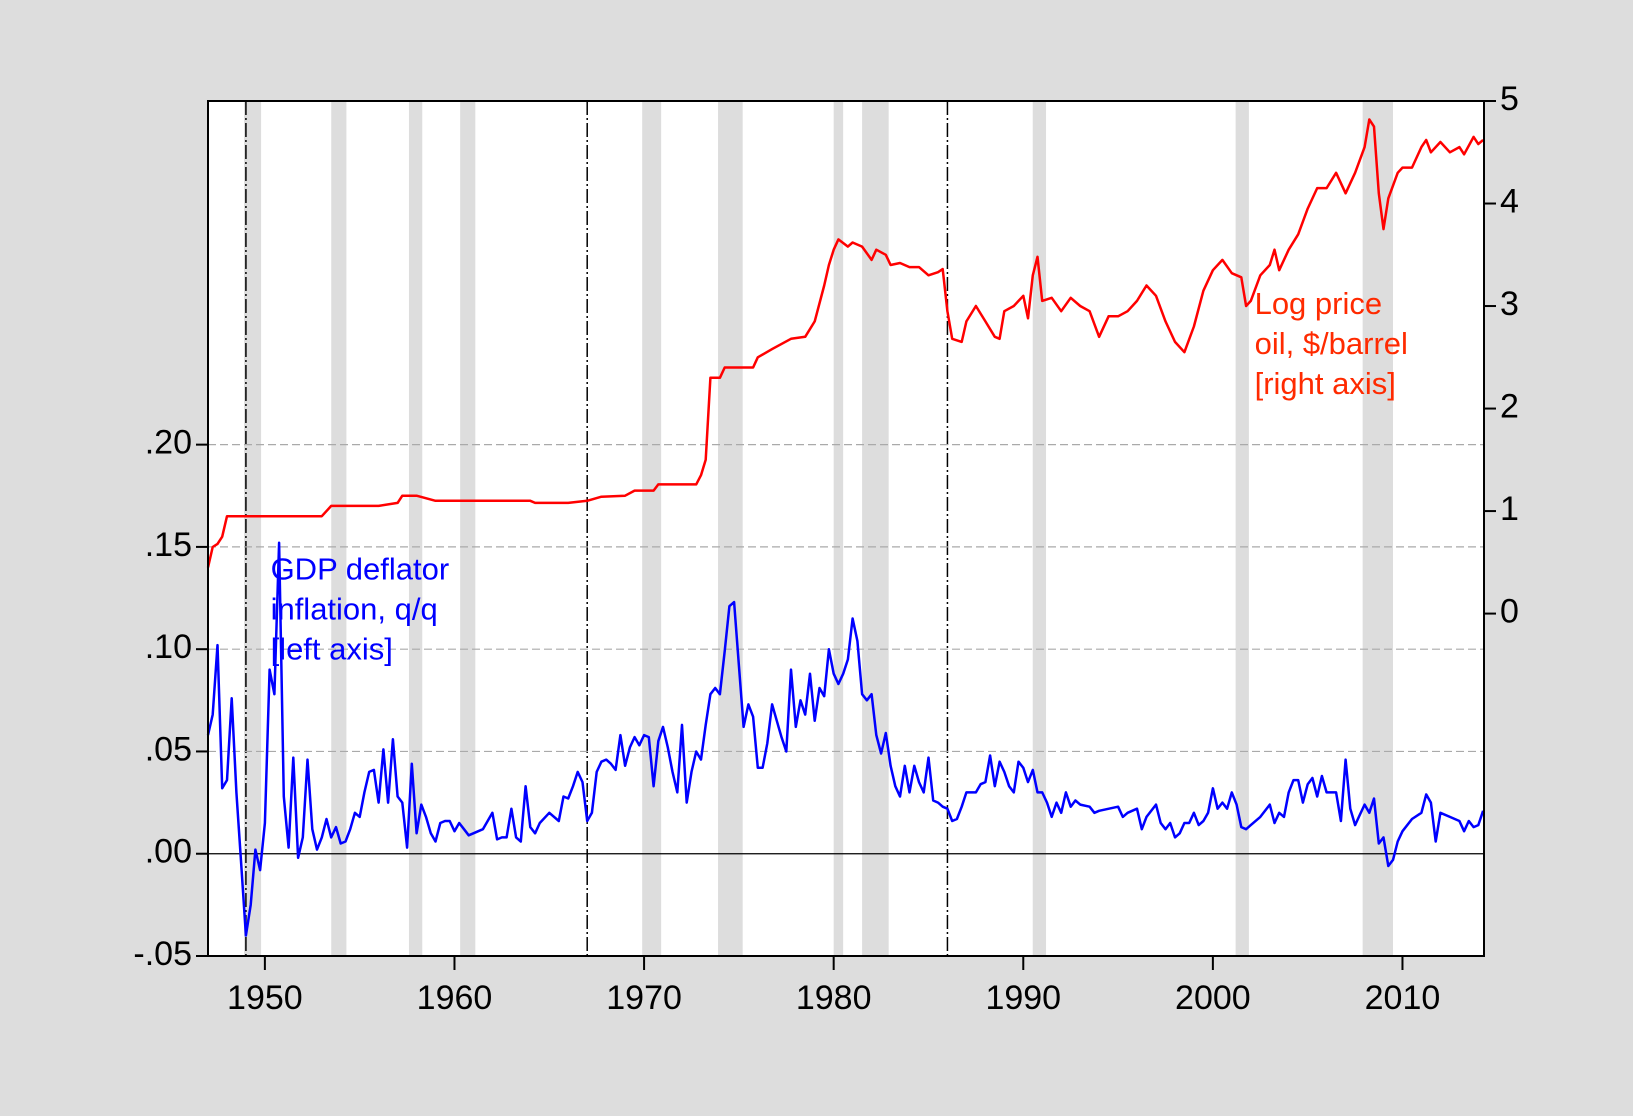  I want to click on annotation: GDP deflator inflation, q/q [left axis], so click(360, 609).